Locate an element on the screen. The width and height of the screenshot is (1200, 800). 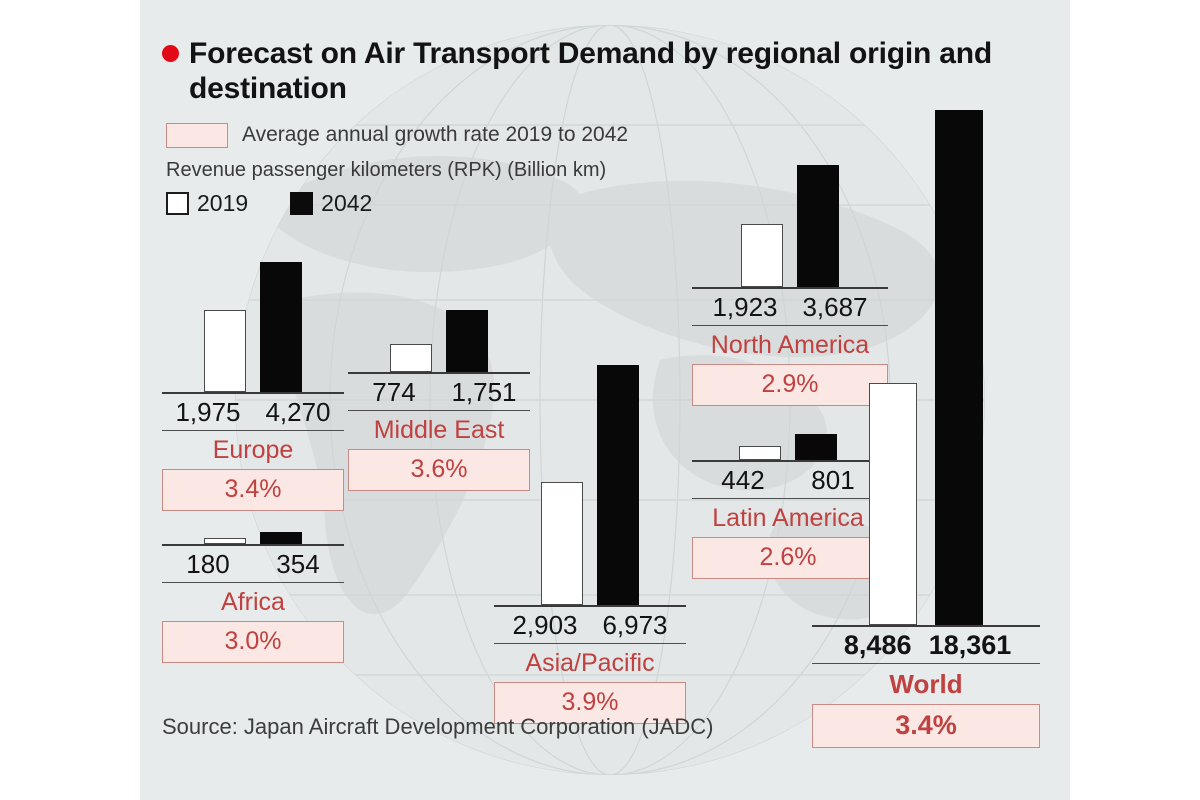
value-2042: 18,361 is located at coordinates (970, 645).